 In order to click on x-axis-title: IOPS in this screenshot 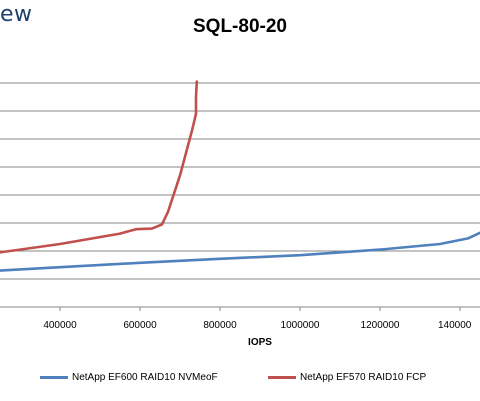, I will do `click(260, 342)`.